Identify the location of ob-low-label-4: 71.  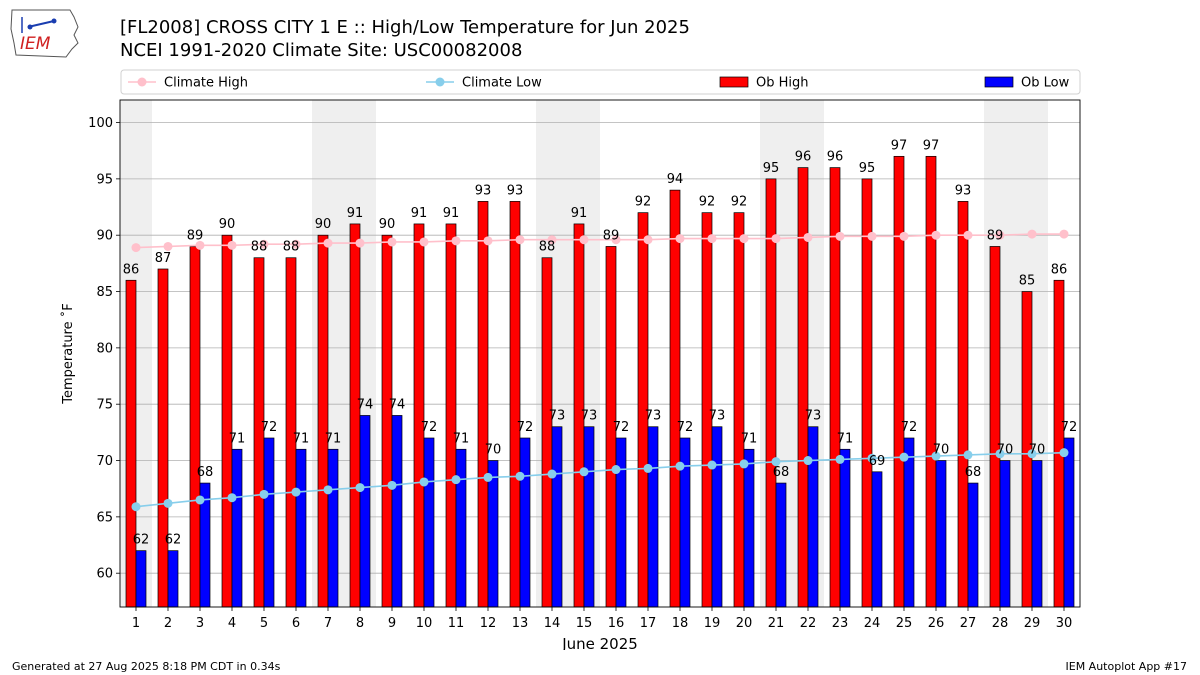
(237, 438).